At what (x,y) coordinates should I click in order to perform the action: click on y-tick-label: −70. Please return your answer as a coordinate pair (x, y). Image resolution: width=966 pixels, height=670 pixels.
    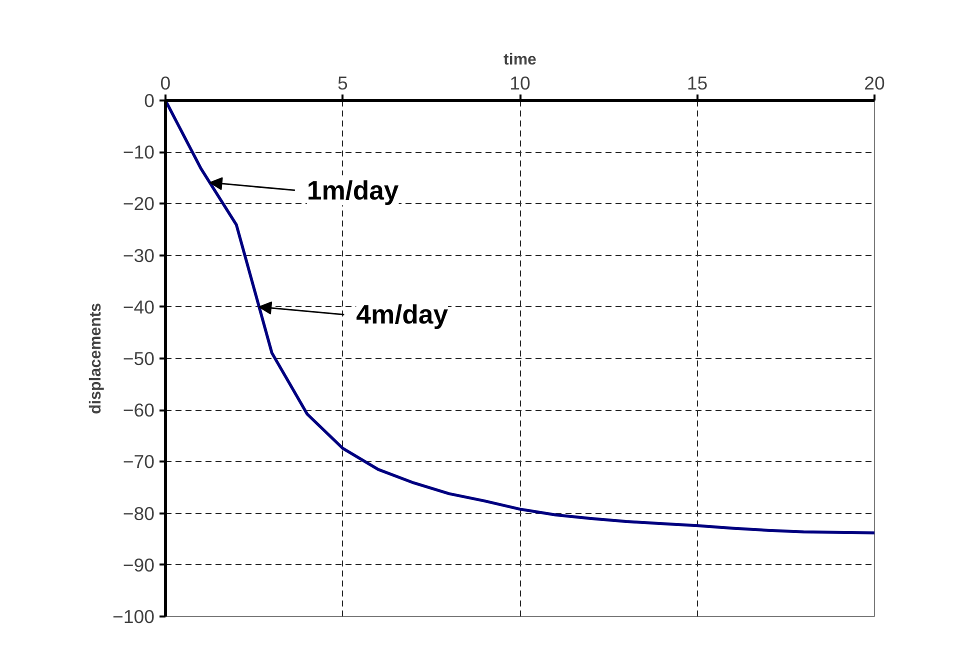
    Looking at the image, I should click on (138, 461).